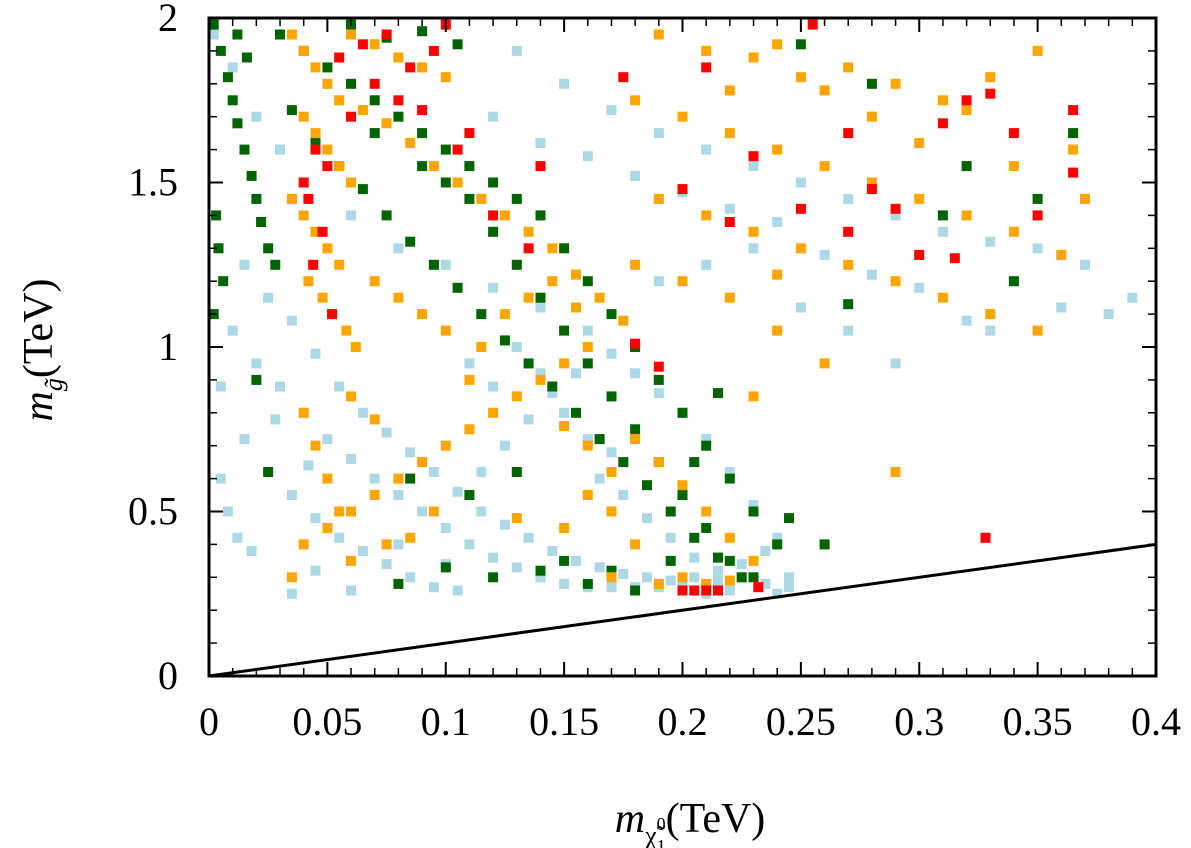 The width and height of the screenshot is (1191, 848). What do you see at coordinates (42, 349) in the screenshot?
I see `y-axis-label: mg̃(TeV)` at bounding box center [42, 349].